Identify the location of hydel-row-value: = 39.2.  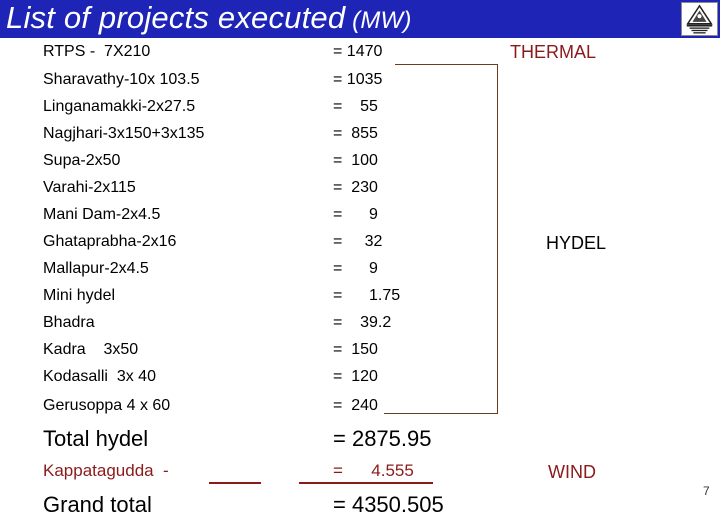
(362, 322).